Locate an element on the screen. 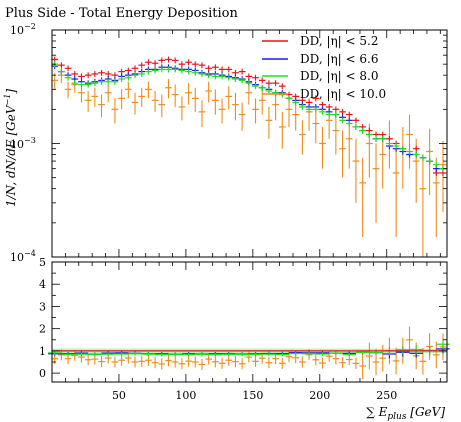 Image resolution: width=461 pixels, height=422 pixels. chart-title: Plus Side - Total Energy Deposition is located at coordinates (121, 13).